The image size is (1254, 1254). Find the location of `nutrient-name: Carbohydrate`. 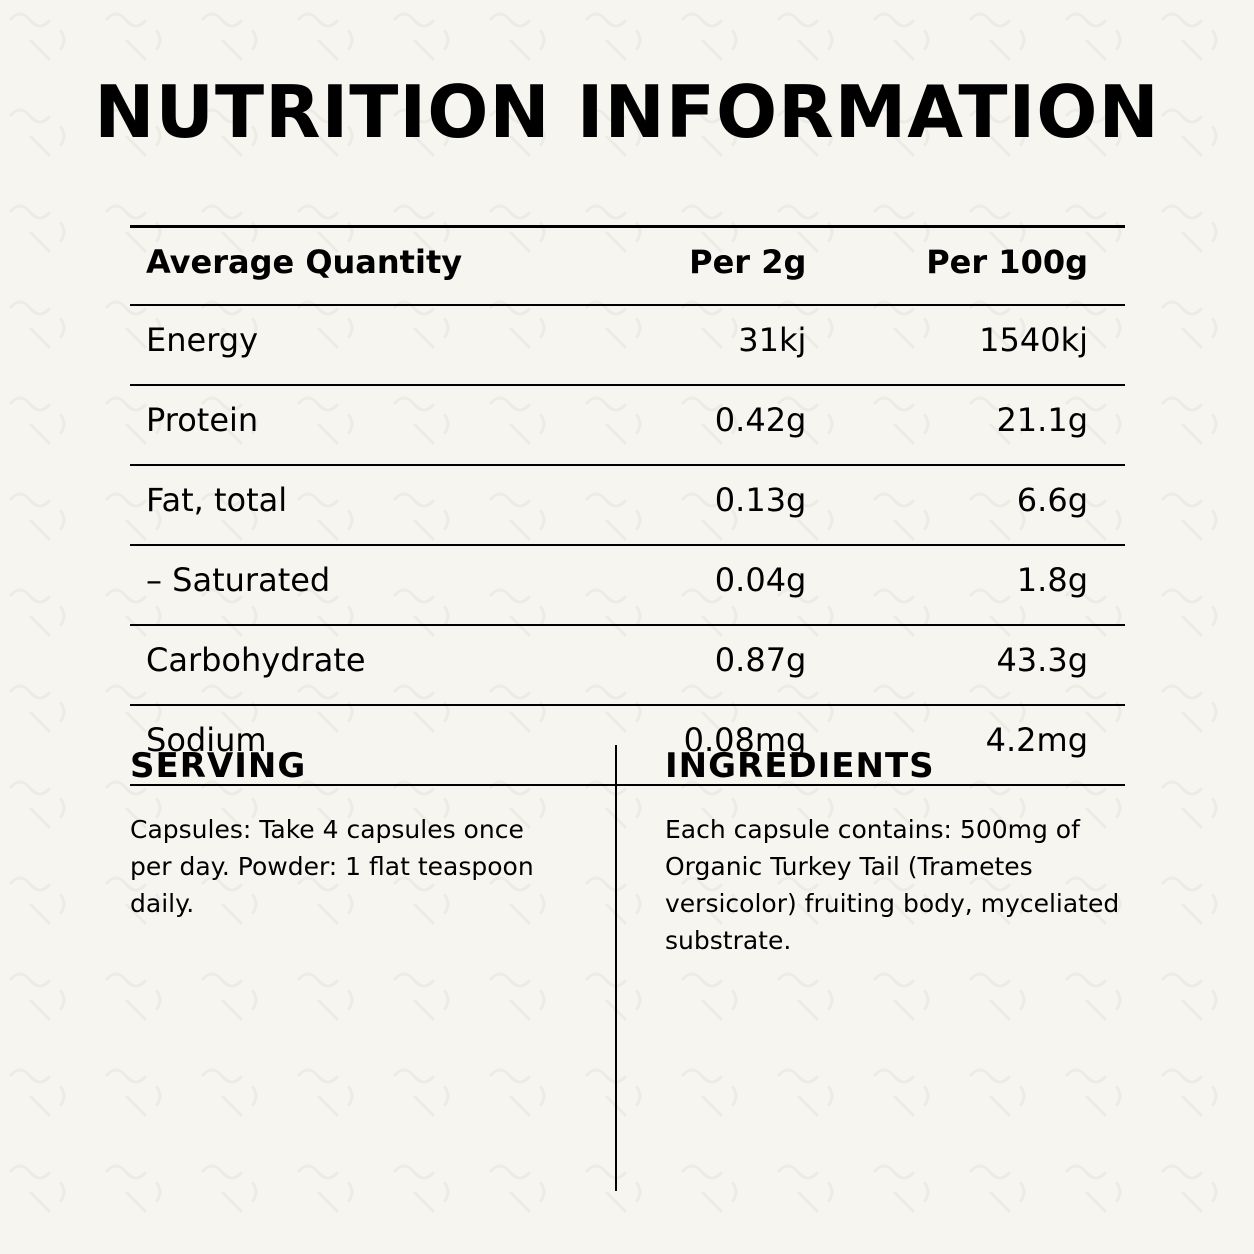

nutrient-name: Carbohydrate is located at coordinates (353, 665).